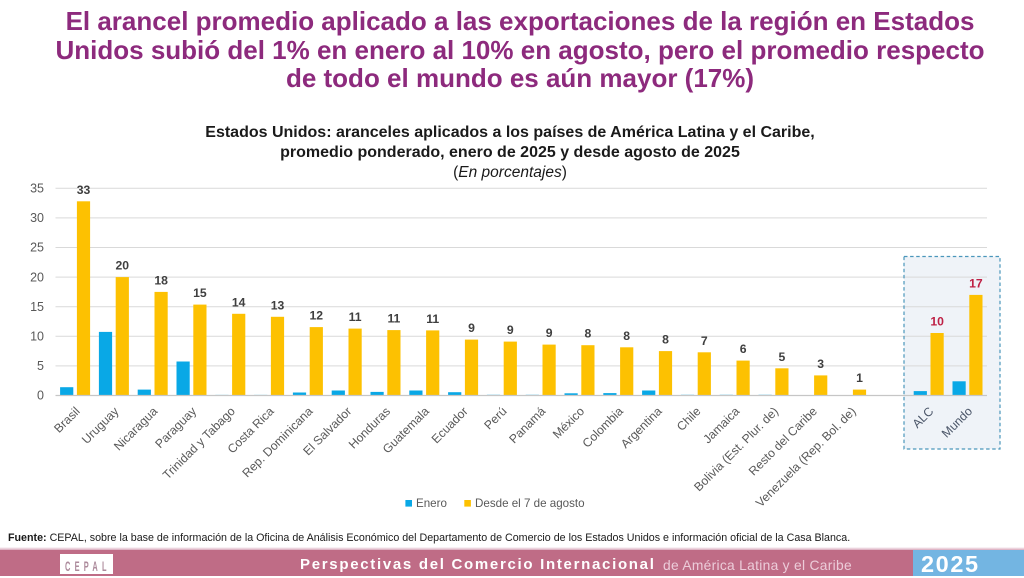  I want to click on svg-text: 14, so click(239, 302).